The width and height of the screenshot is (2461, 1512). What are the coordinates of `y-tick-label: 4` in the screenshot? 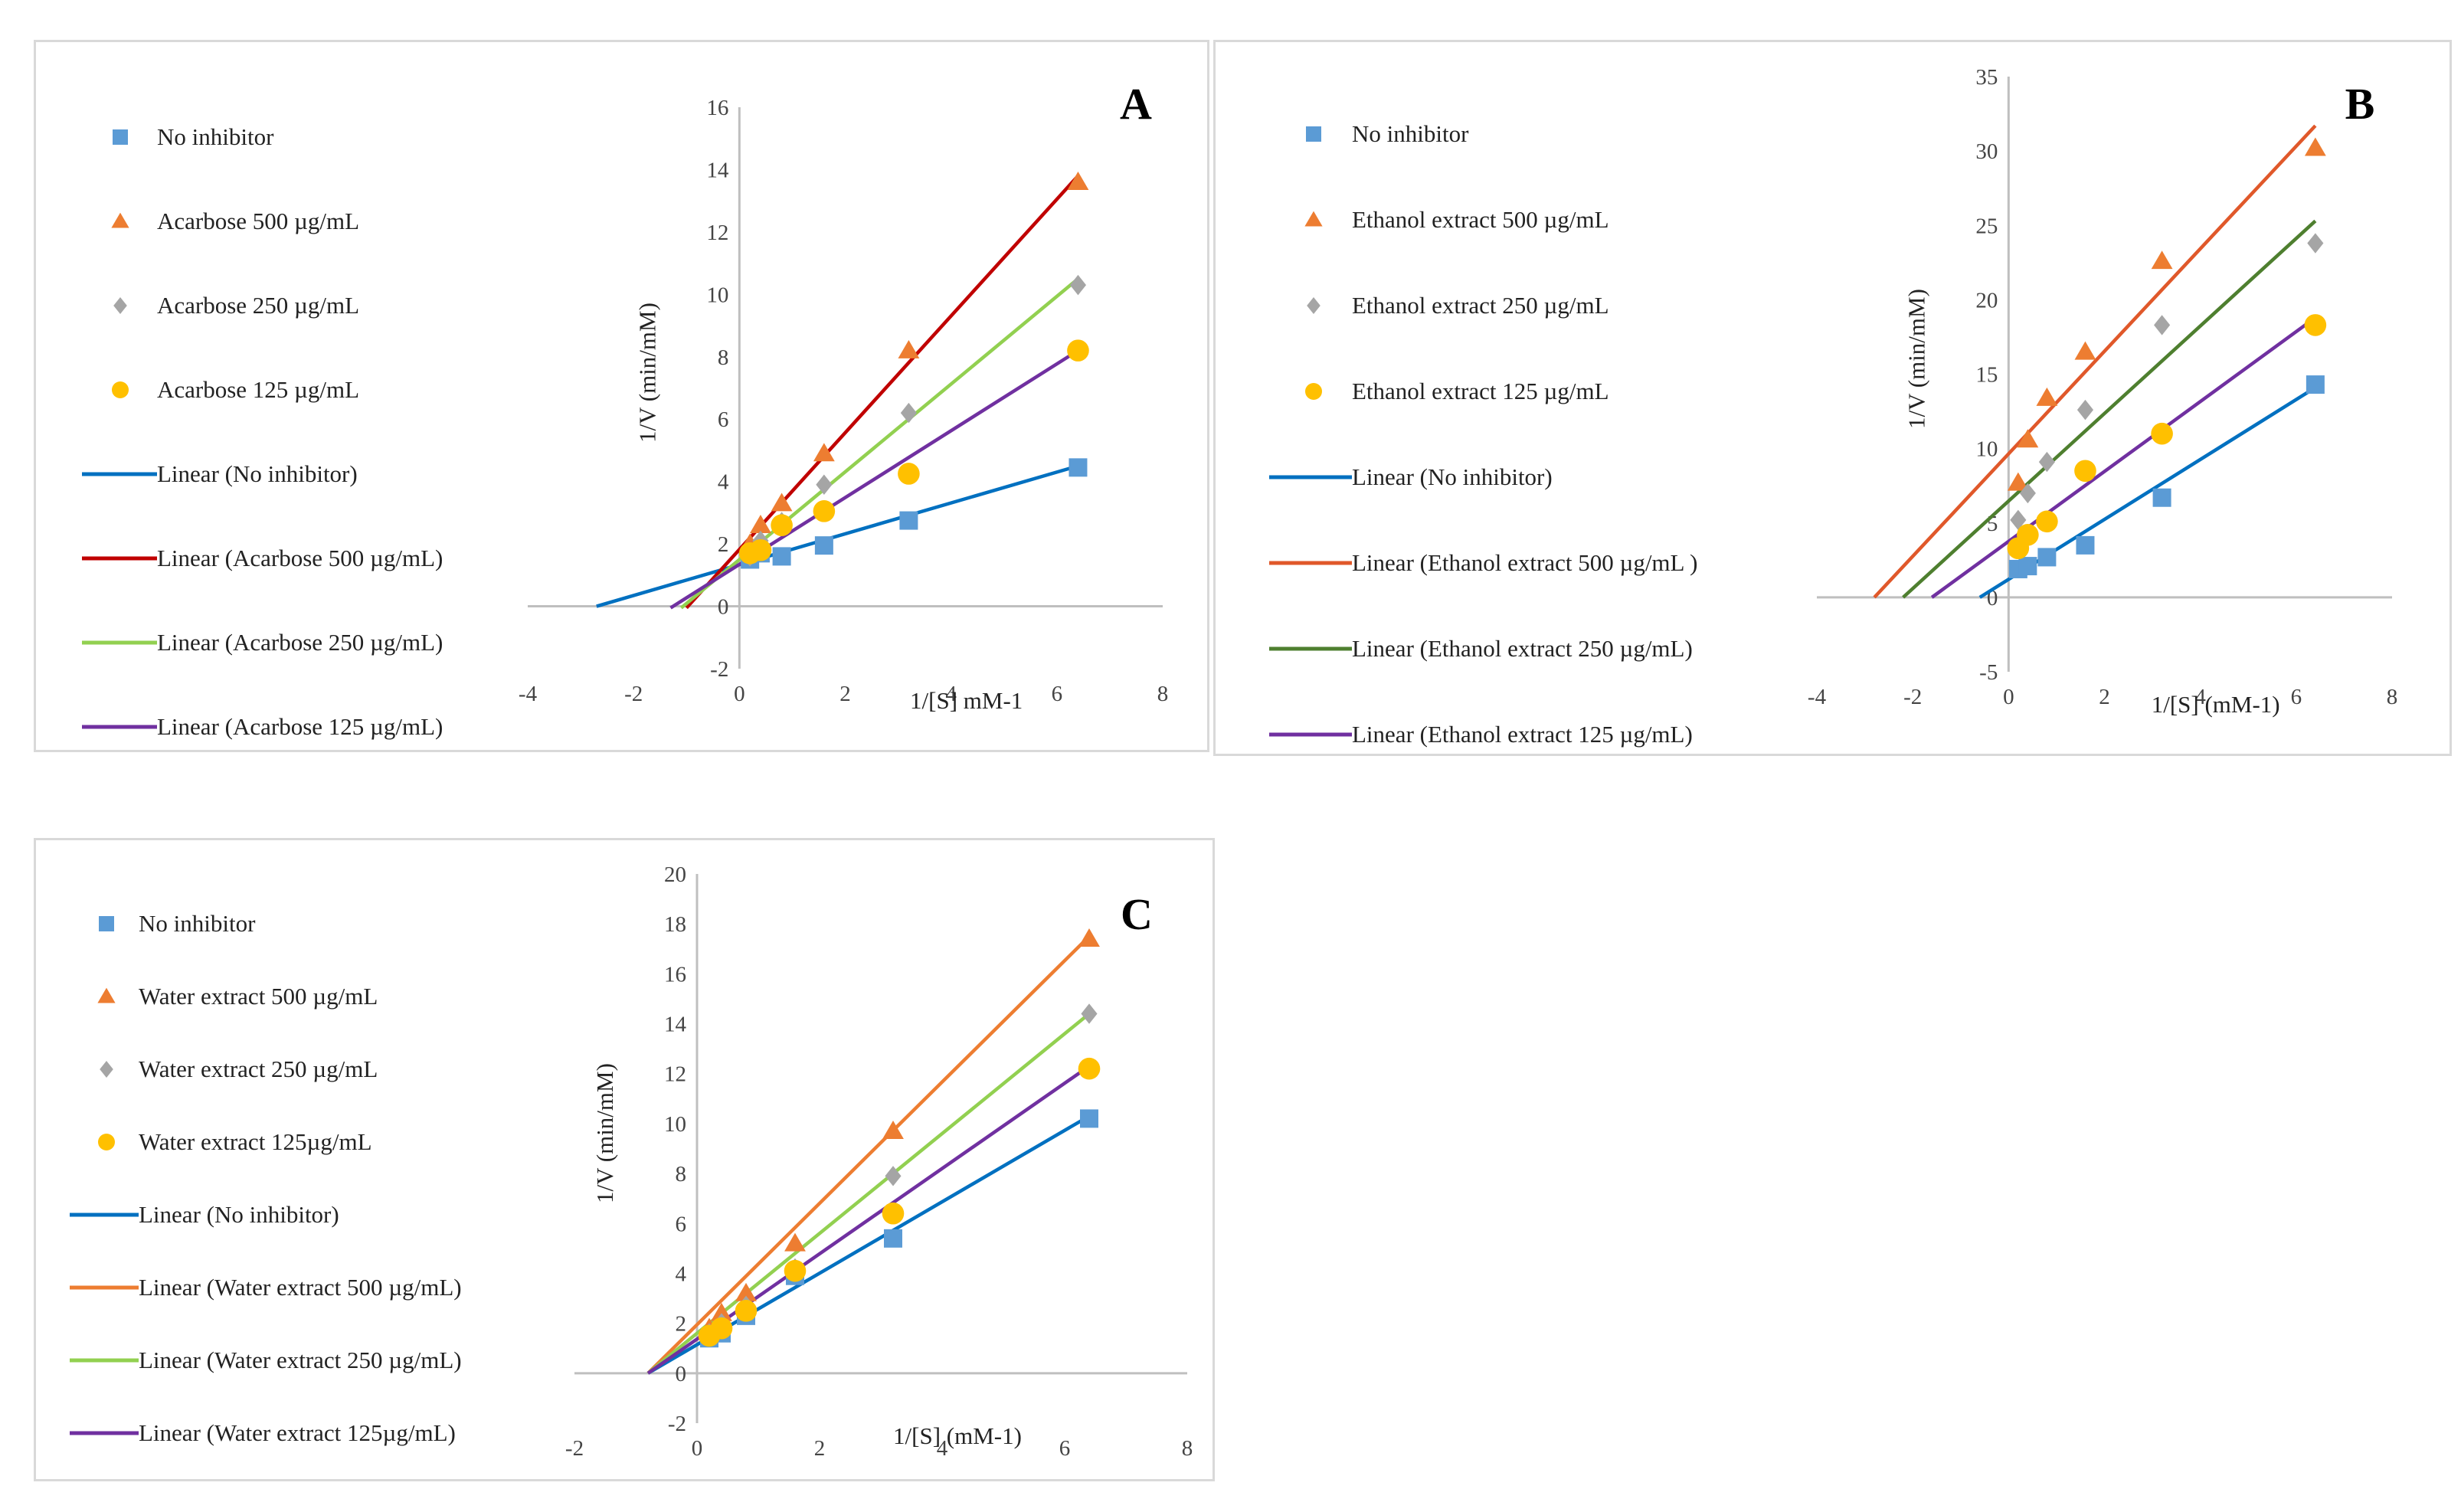 It's located at (724, 482).